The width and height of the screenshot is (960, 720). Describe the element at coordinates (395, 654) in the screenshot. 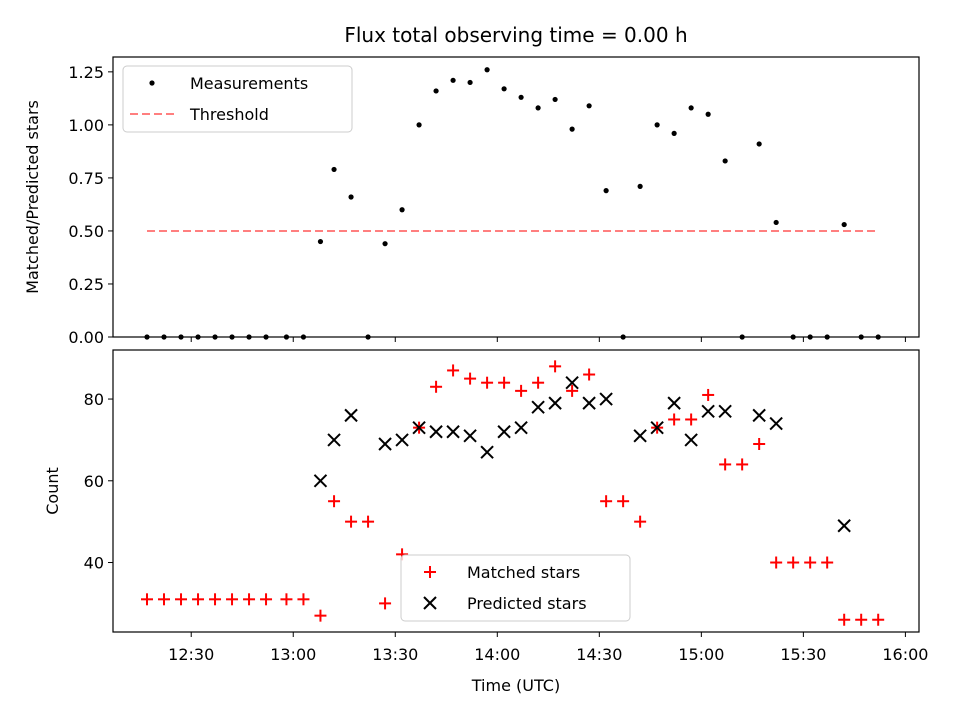

I see `x-tick-label: 13:30` at that location.